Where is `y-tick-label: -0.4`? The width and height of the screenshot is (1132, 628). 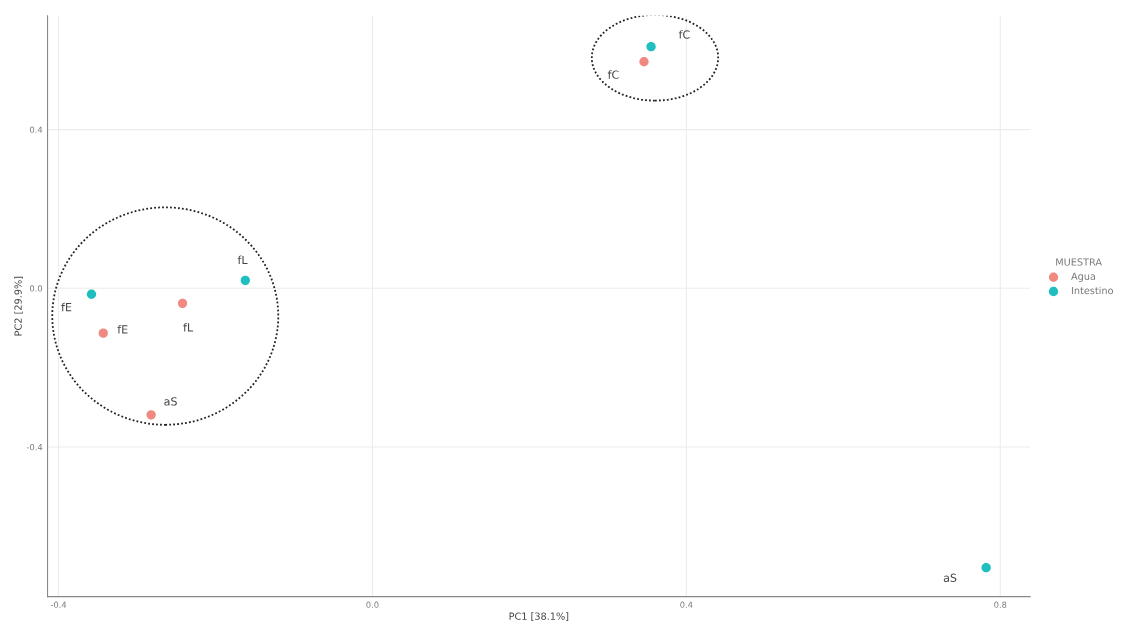
y-tick-label: -0.4 is located at coordinates (34, 447).